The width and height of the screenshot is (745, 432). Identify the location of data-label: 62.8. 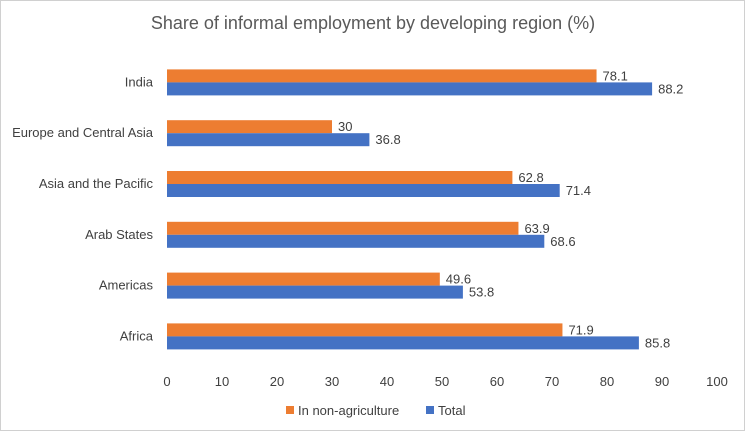
(530, 177).